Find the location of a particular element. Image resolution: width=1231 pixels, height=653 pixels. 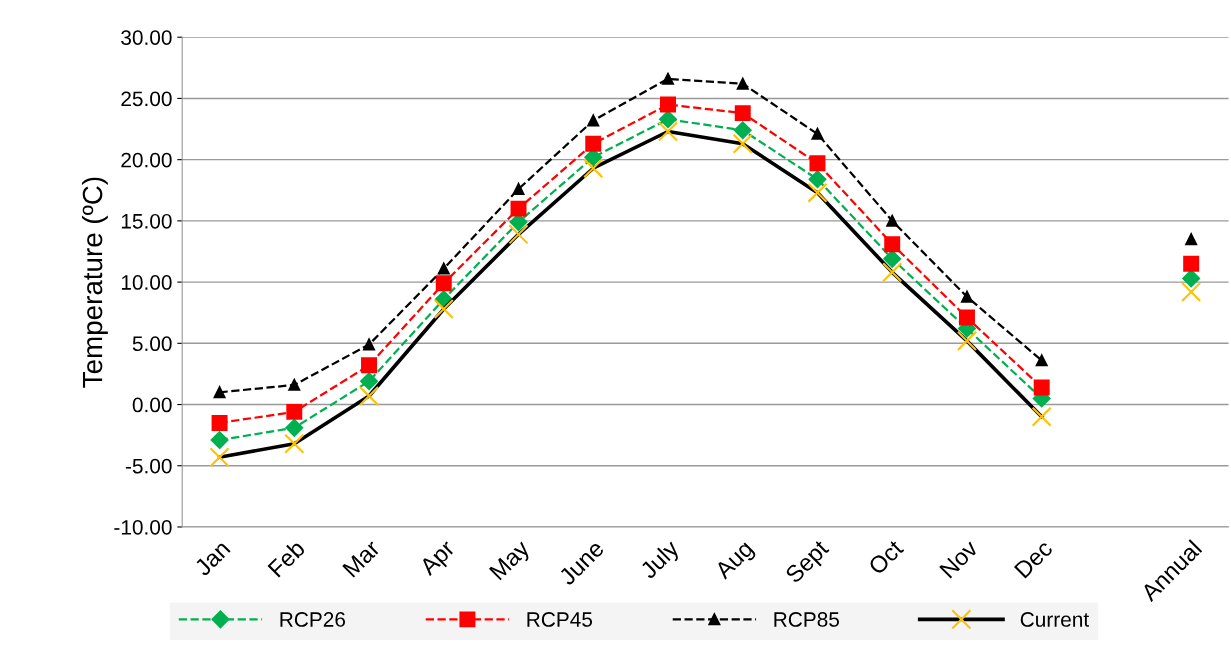

x-tick-label: Oct is located at coordinates (886, 557).